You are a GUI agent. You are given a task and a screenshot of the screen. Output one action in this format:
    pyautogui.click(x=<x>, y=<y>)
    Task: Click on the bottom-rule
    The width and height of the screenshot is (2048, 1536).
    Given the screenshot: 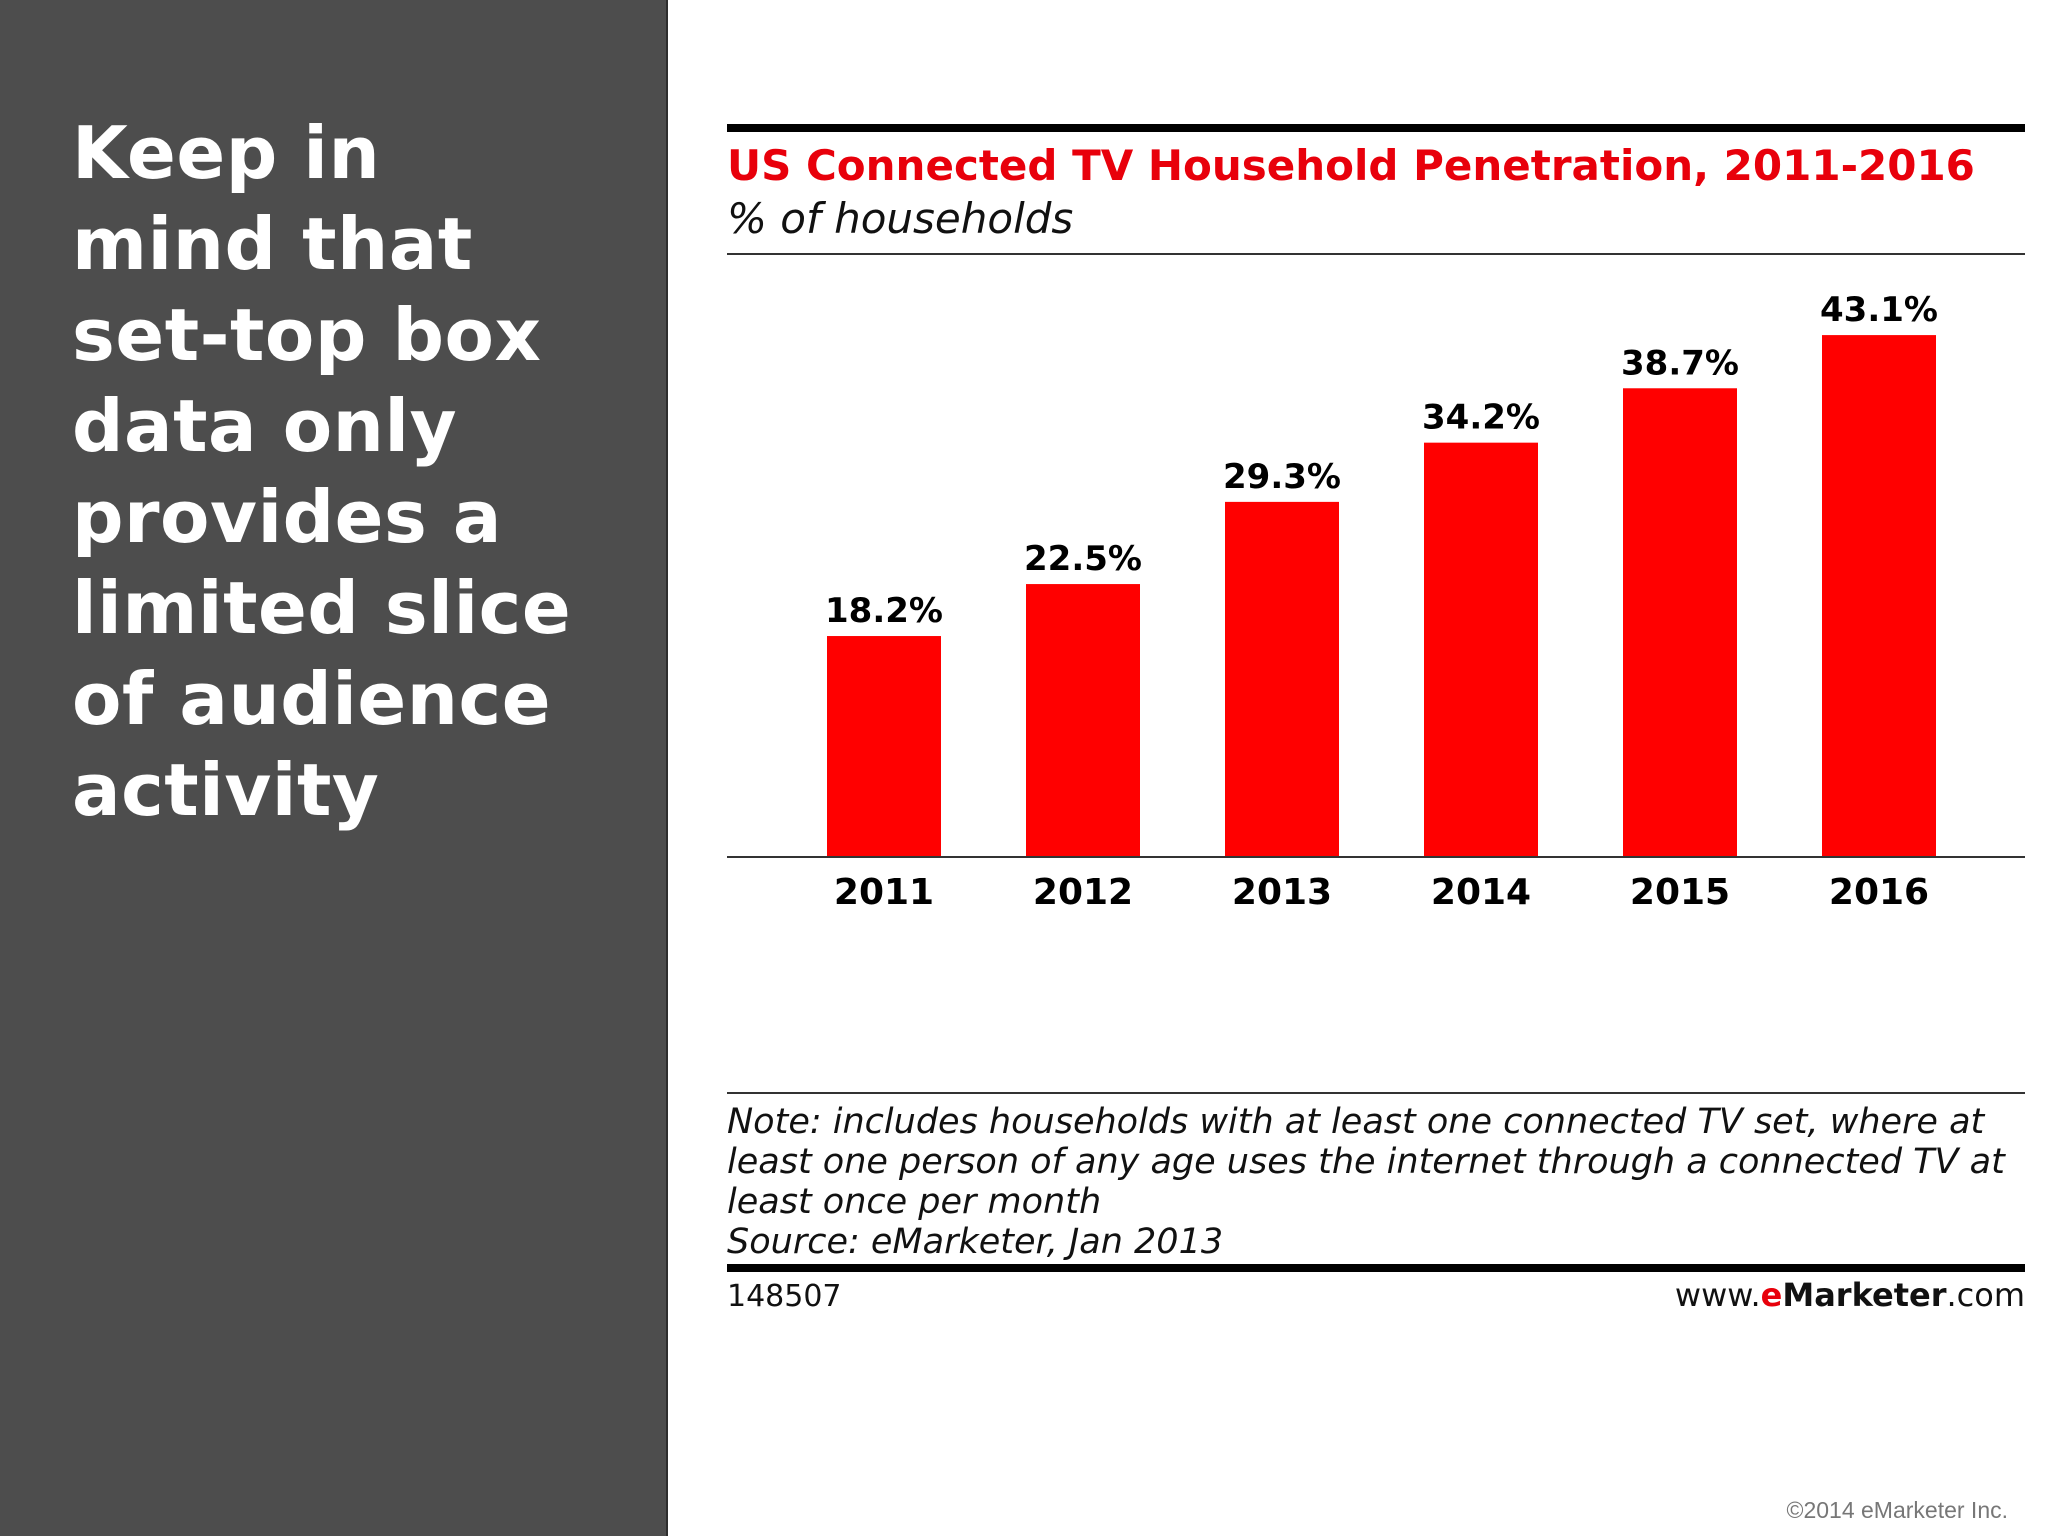 What is the action you would take?
    pyautogui.click(x=1376, y=1268)
    